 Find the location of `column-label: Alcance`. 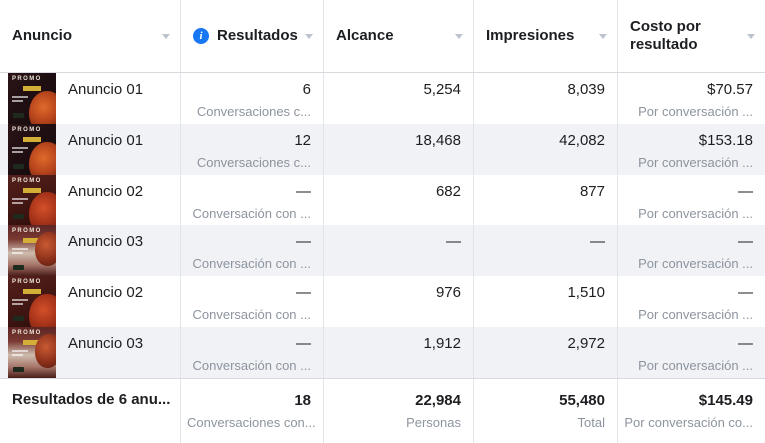

column-label: Alcance is located at coordinates (365, 35).